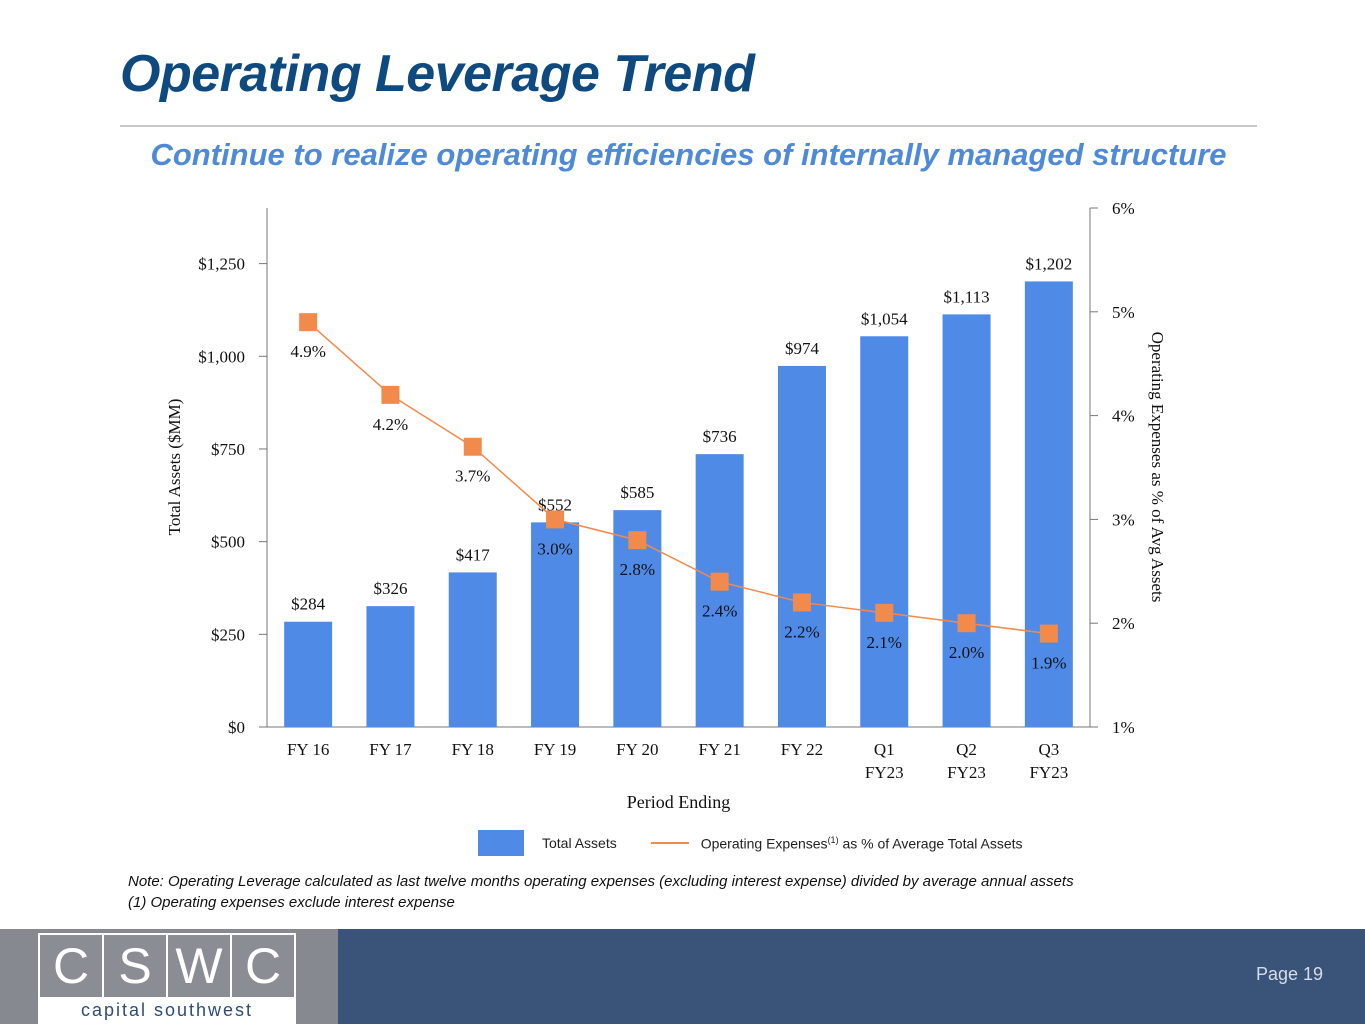  I want to click on page-number: Page 19, so click(1289, 974).